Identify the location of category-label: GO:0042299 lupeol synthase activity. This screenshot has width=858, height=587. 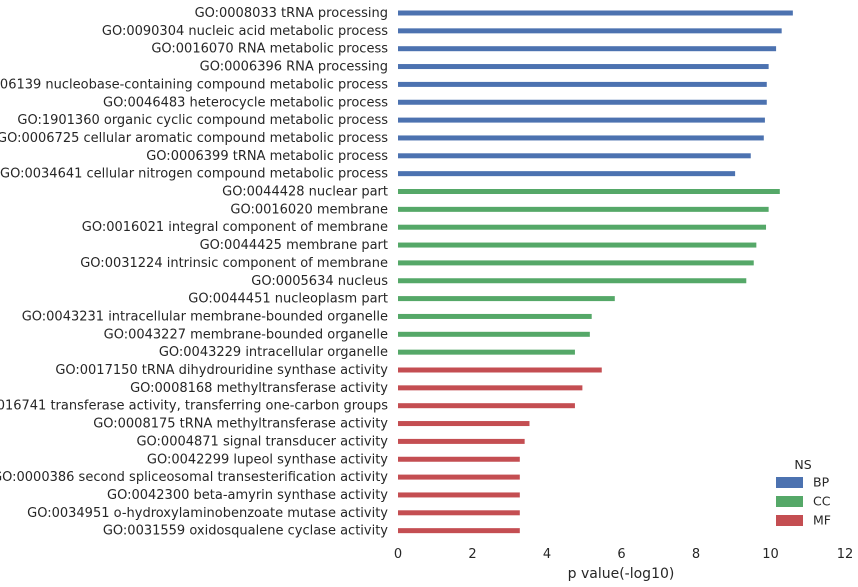
(267, 459).